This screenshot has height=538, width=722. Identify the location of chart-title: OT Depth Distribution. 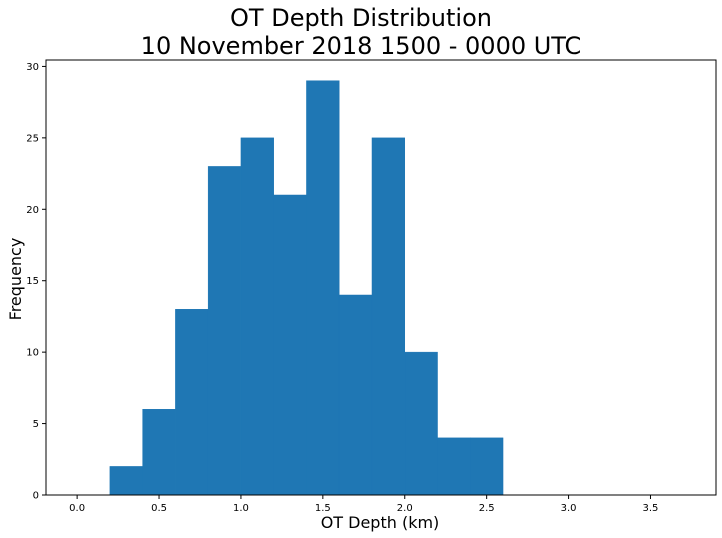
(361, 18).